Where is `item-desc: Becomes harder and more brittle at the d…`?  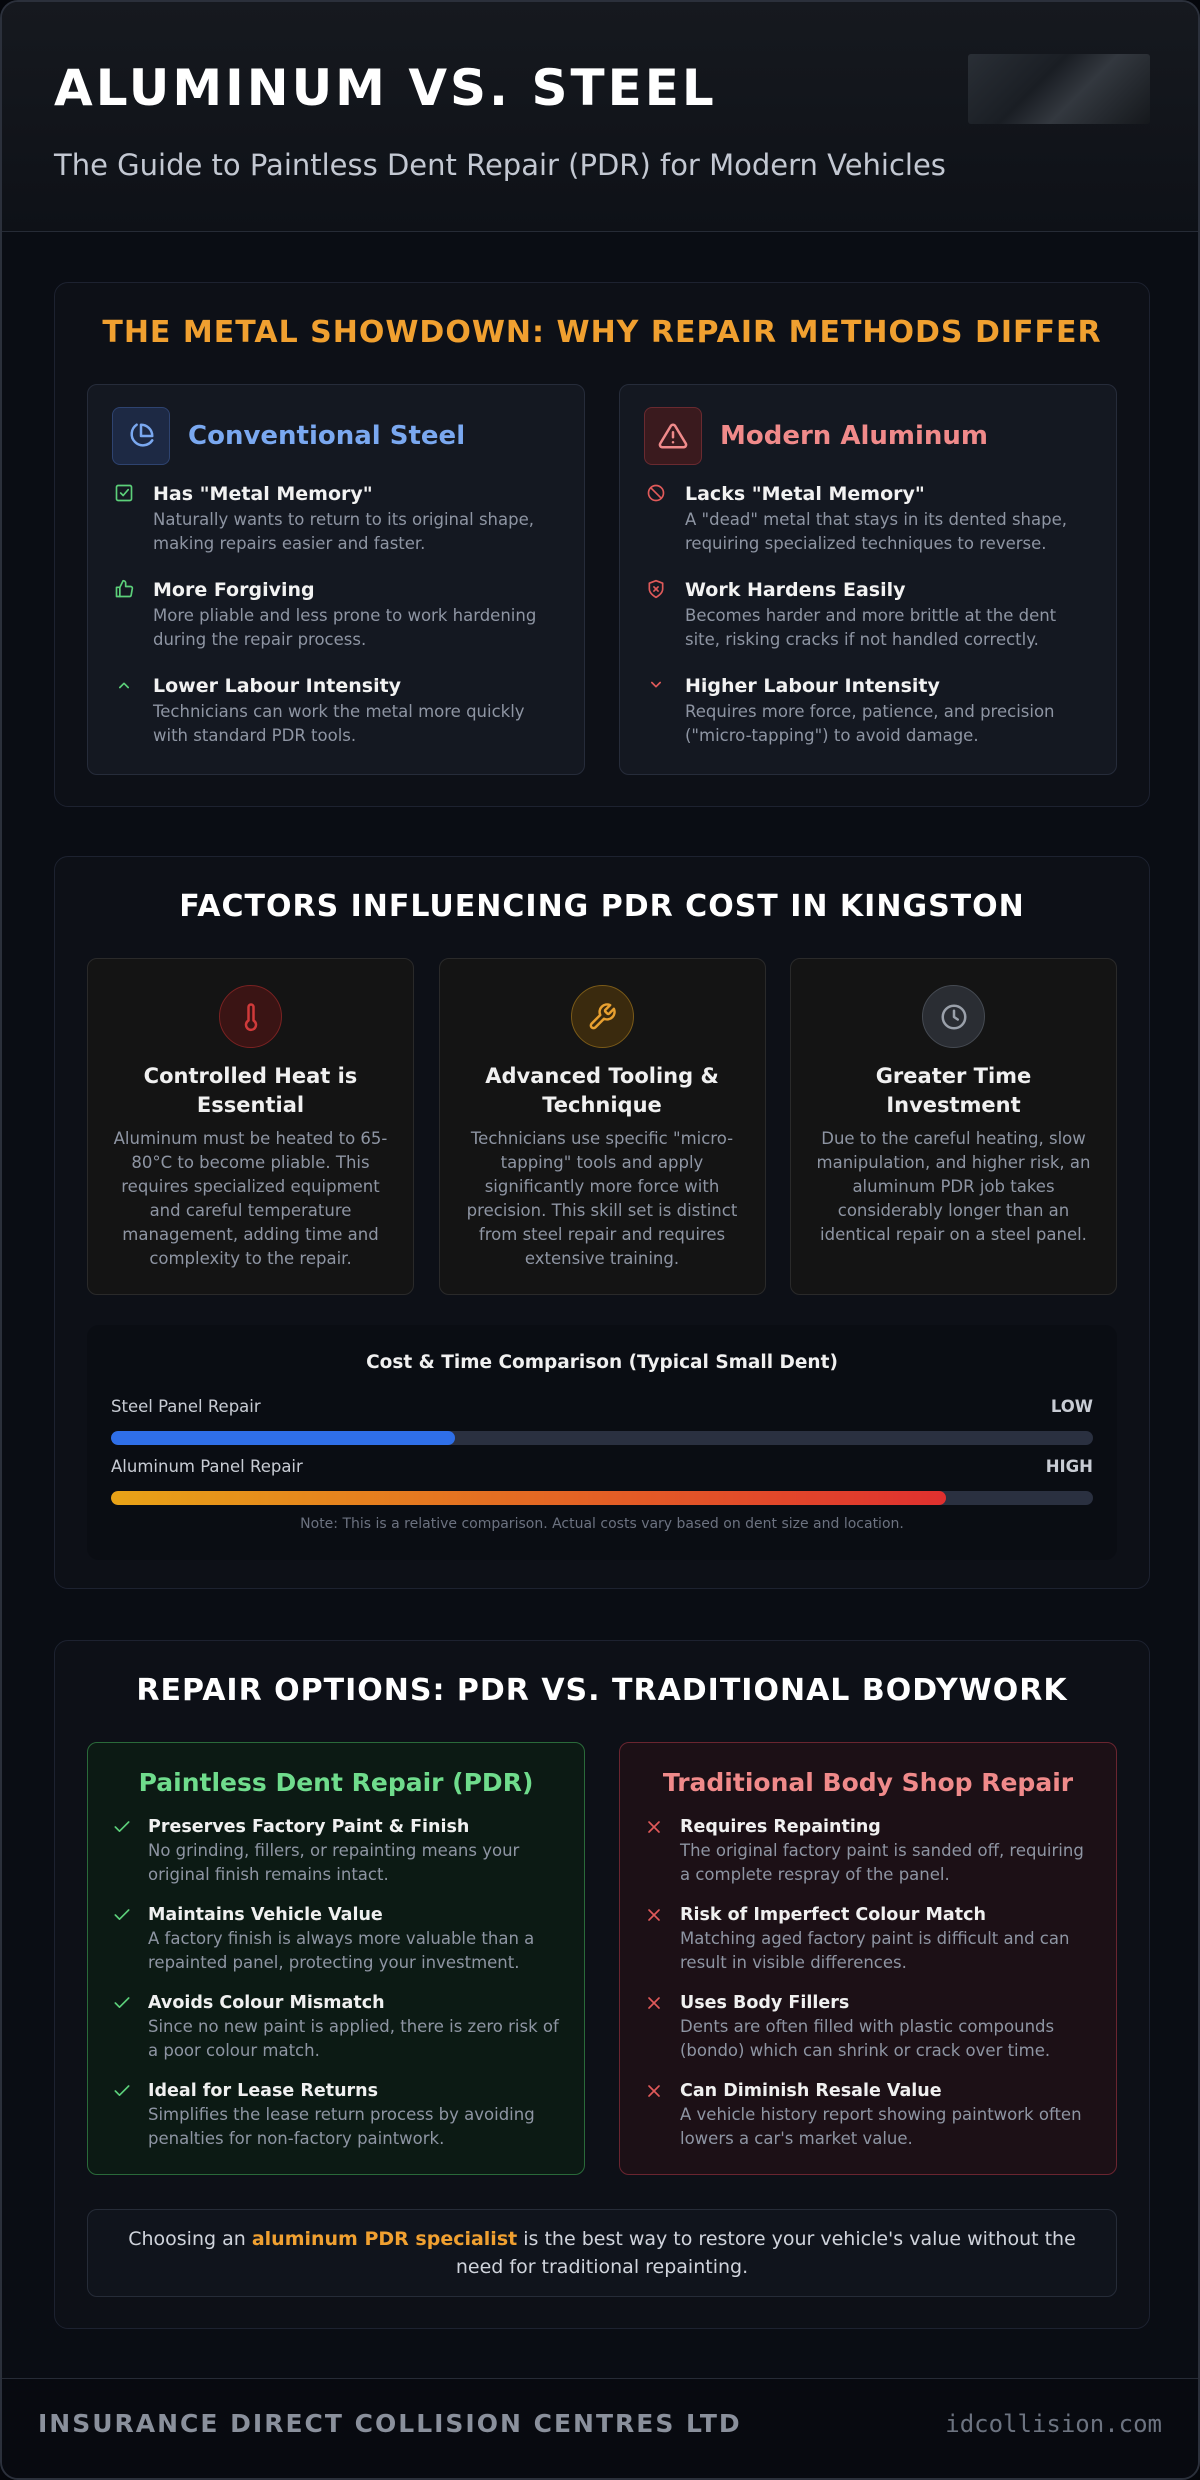 item-desc: Becomes harder and more brittle at the d… is located at coordinates (871, 627).